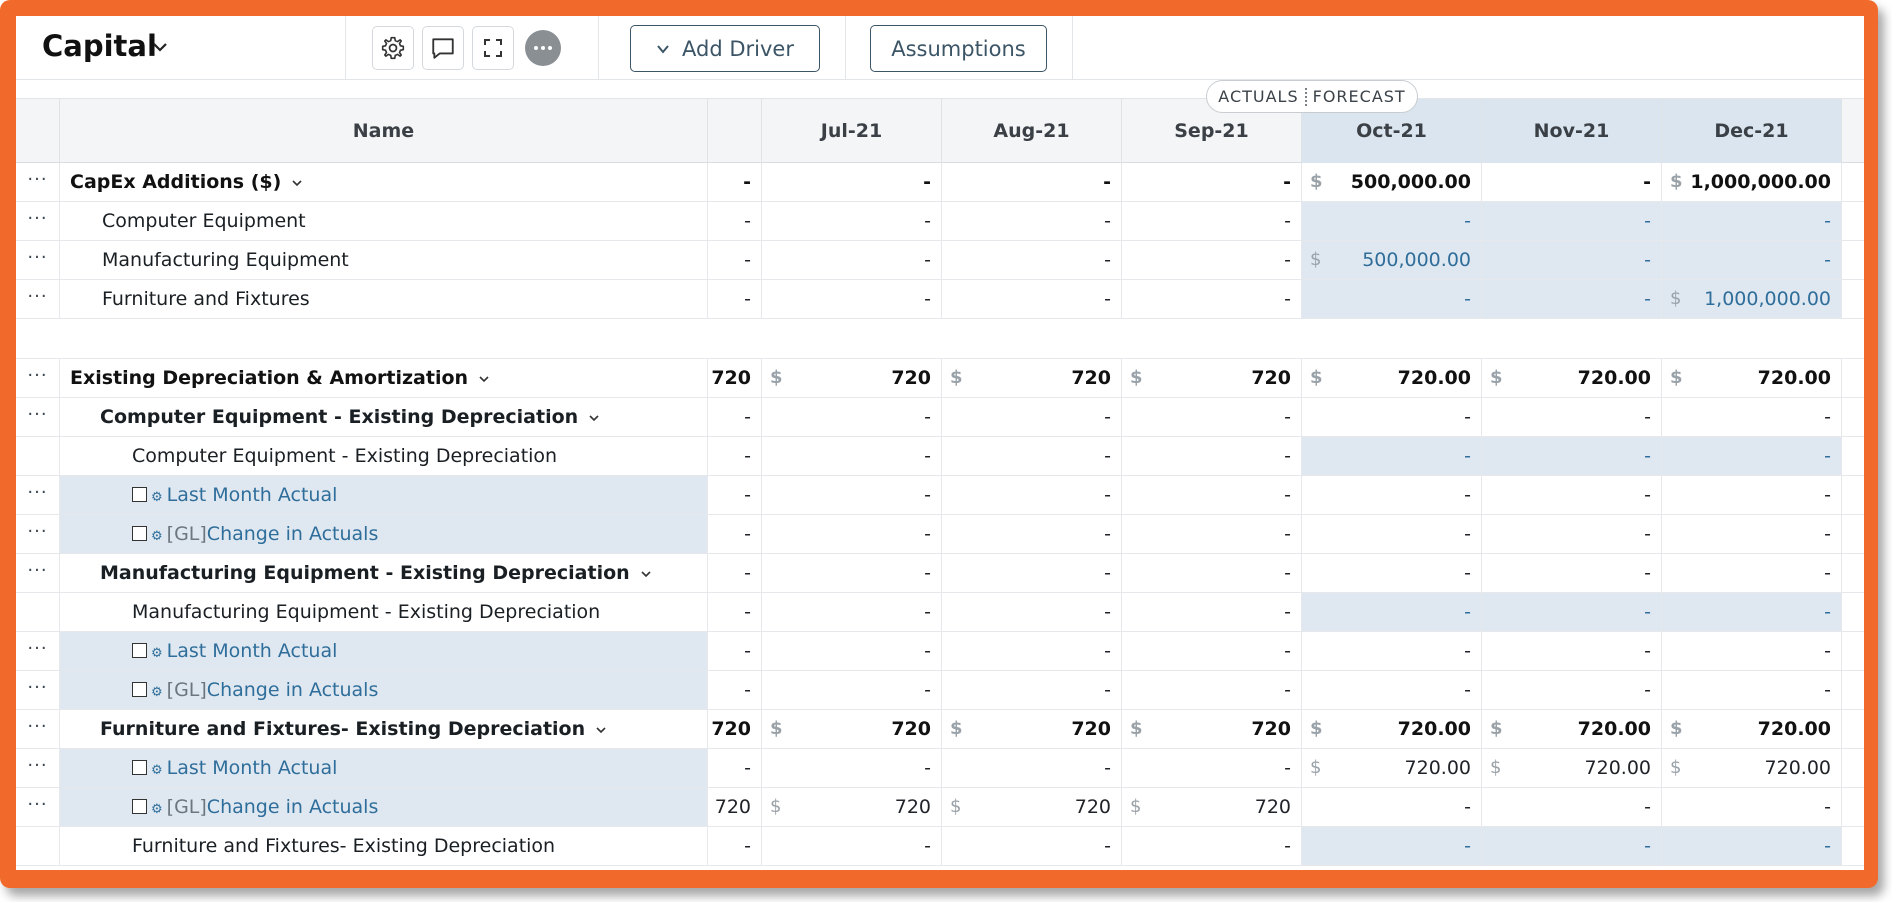  What do you see at coordinates (1212, 131) in the screenshot?
I see `header-month-sep-21: Sep-21` at bounding box center [1212, 131].